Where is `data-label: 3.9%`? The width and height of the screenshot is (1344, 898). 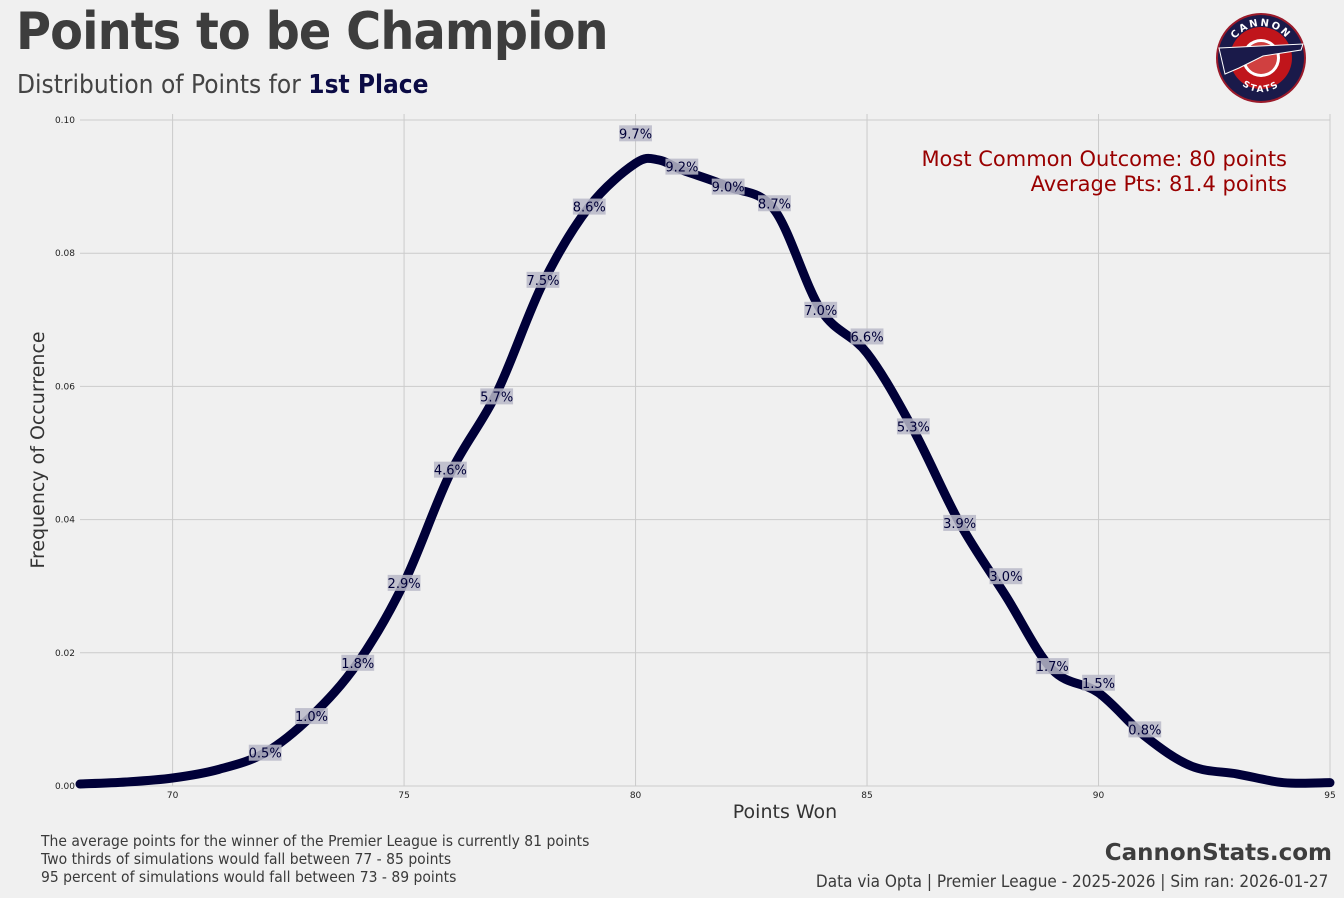 data-label: 3.9% is located at coordinates (960, 523).